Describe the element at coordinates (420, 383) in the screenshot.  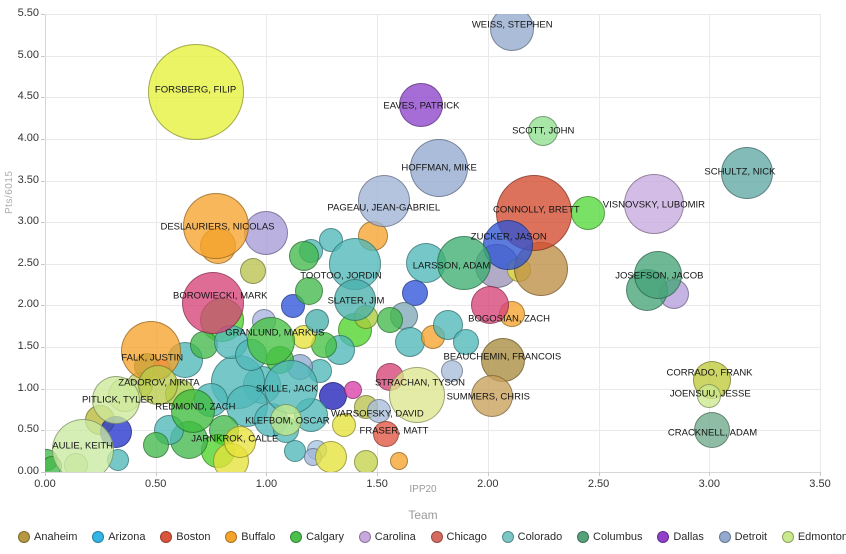
I see `player-label: STRACHAN, TYSON` at that location.